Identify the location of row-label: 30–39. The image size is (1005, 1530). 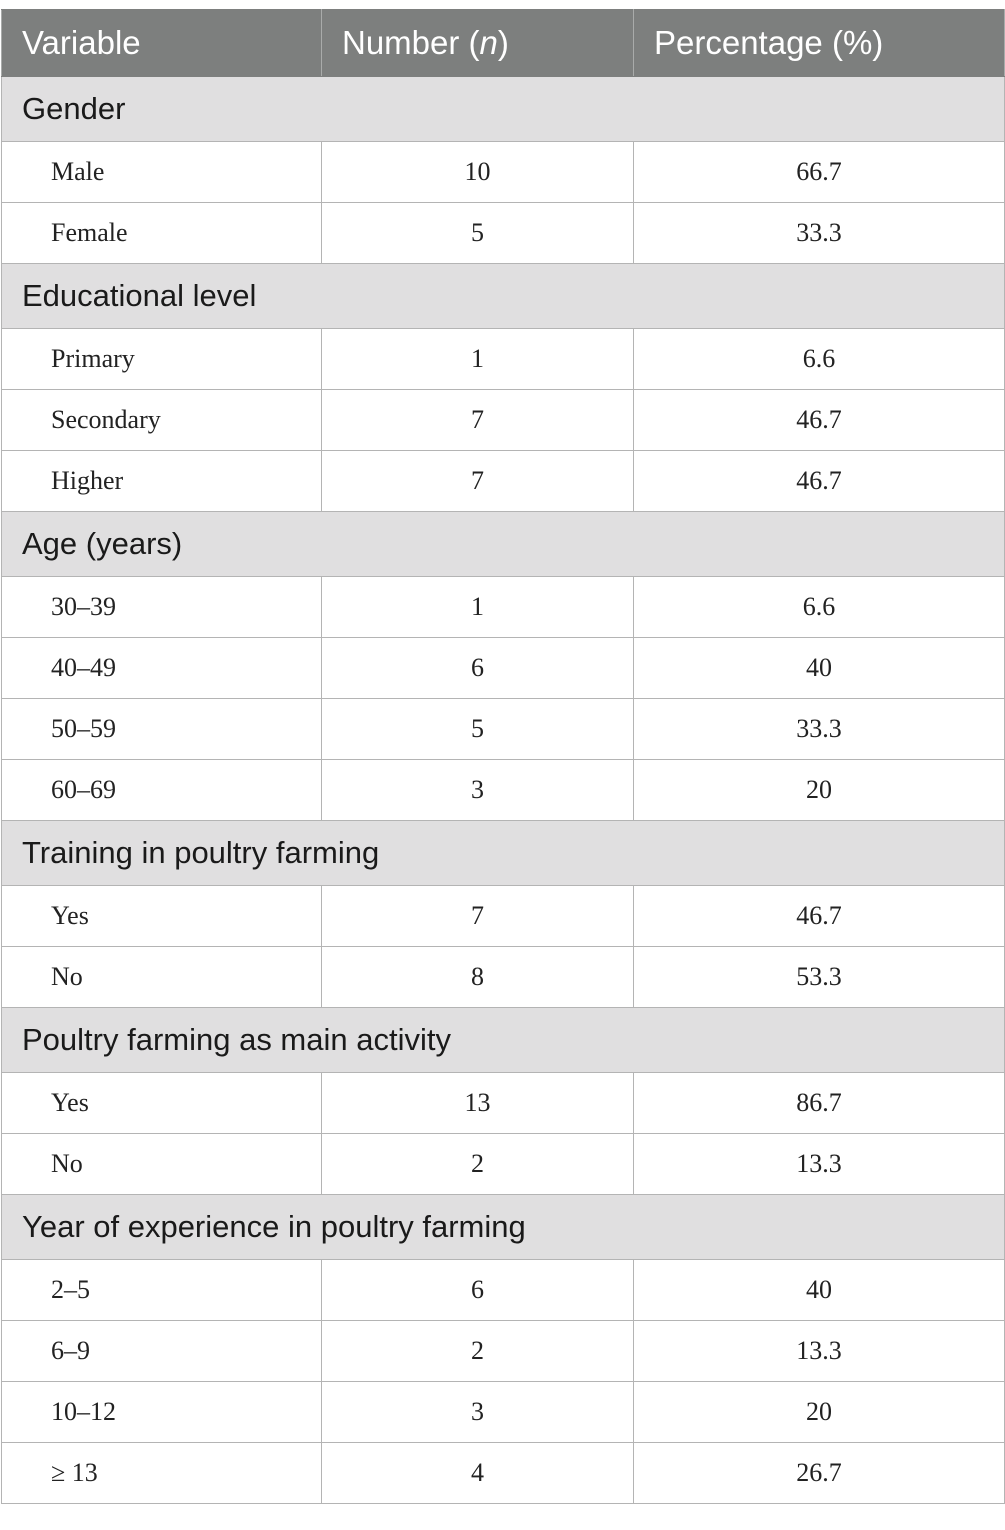
(161, 607).